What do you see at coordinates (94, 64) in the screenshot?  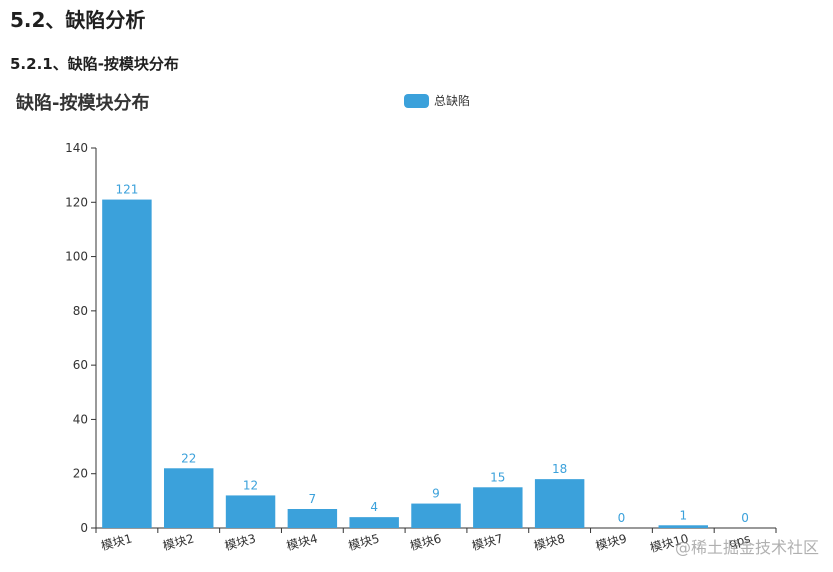 I see `subsection-heading: 5.2.1、缺陷-按模块分布` at bounding box center [94, 64].